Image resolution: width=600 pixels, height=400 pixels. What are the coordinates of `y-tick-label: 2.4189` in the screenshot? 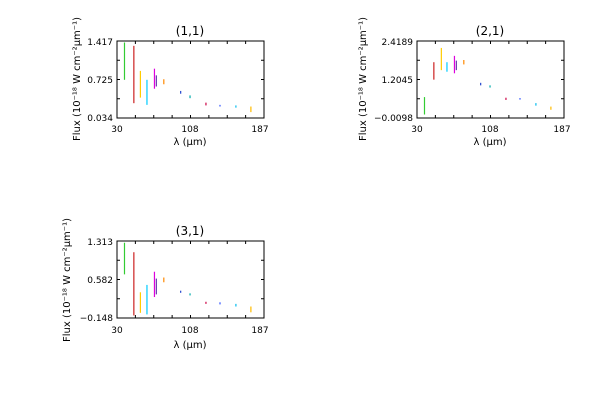 It's located at (398, 43).